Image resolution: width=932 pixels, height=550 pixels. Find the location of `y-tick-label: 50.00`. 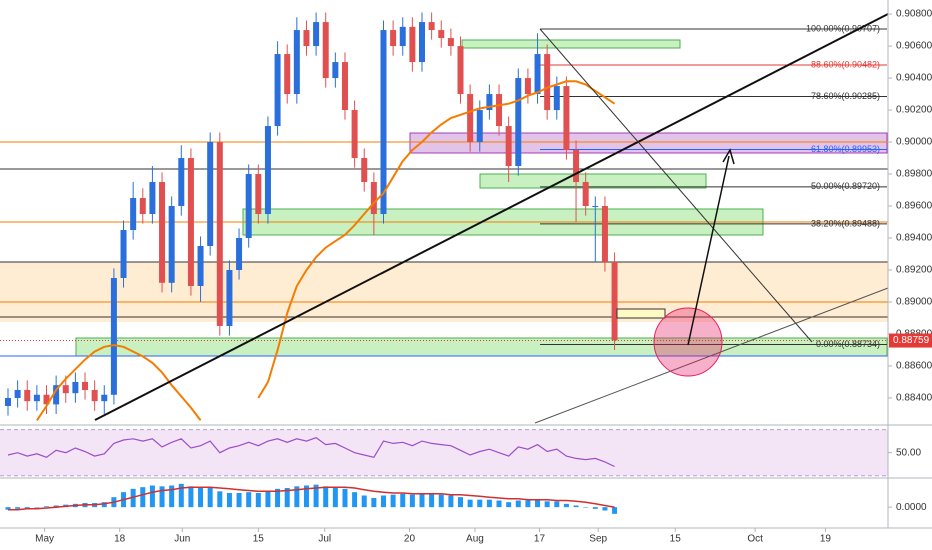

y-tick-label: 50.00 is located at coordinates (908, 452).